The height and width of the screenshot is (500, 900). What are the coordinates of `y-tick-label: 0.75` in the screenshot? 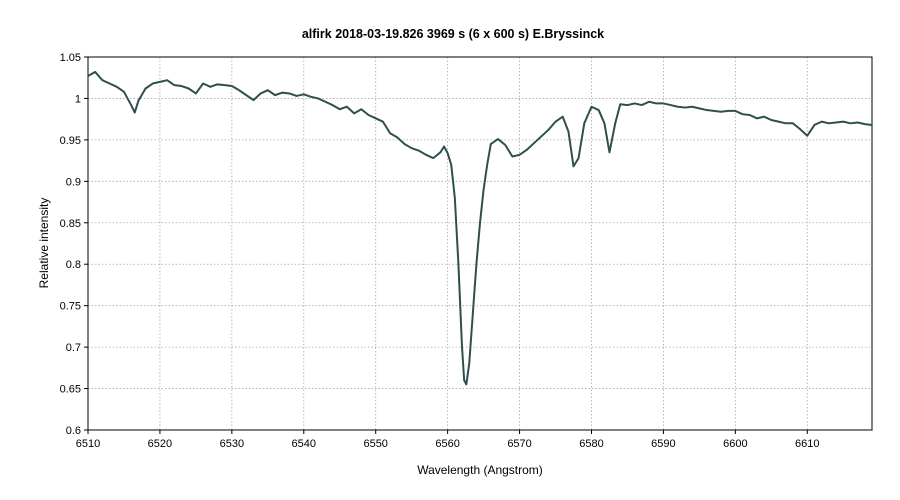 It's located at (70, 307).